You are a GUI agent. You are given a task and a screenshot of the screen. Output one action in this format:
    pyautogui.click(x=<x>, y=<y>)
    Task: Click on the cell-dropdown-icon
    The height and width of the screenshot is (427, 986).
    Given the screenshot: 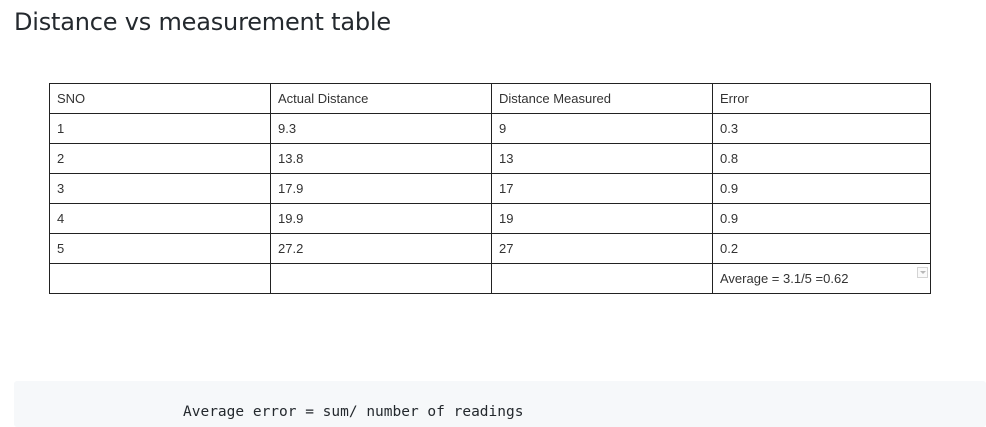 What is the action you would take?
    pyautogui.click(x=922, y=272)
    